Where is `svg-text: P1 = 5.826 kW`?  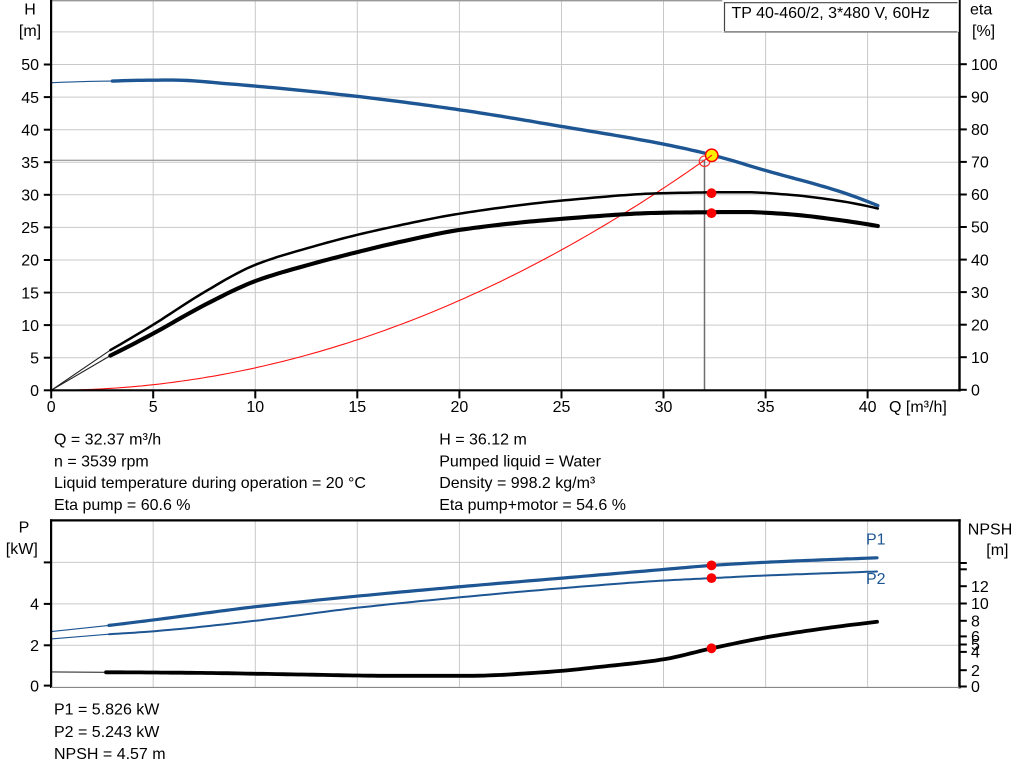
svg-text: P1 = 5.826 kW is located at coordinates (107, 709).